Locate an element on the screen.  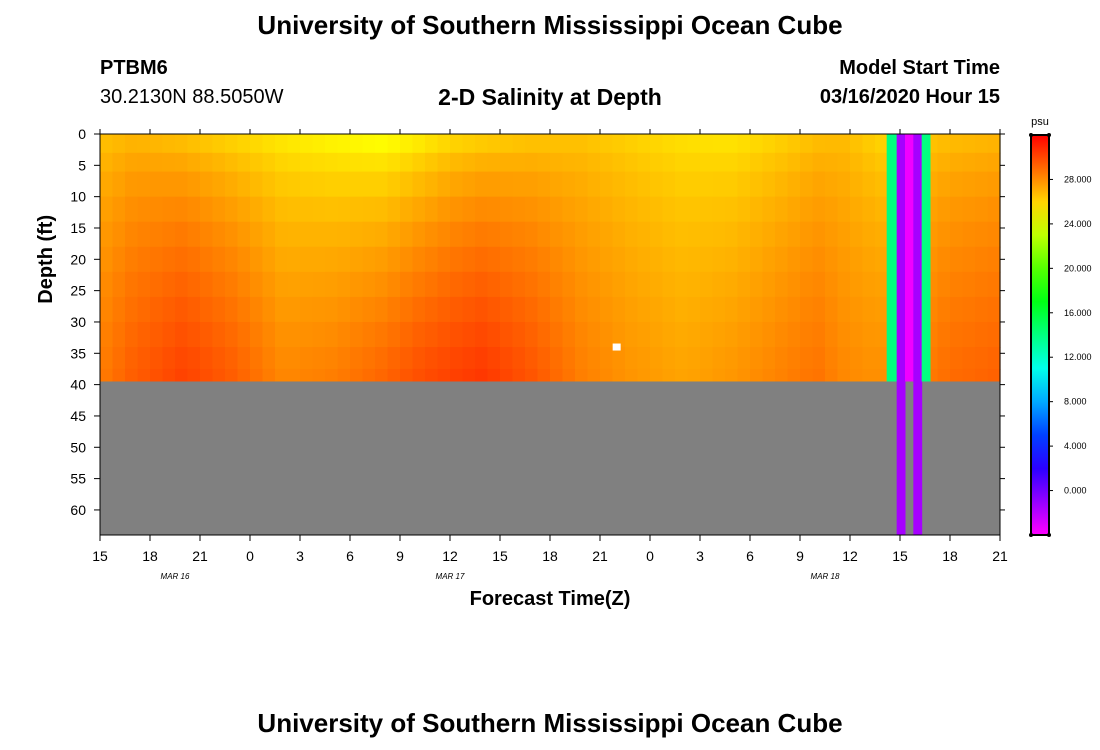
x-tick-label: 3 is located at coordinates (700, 556).